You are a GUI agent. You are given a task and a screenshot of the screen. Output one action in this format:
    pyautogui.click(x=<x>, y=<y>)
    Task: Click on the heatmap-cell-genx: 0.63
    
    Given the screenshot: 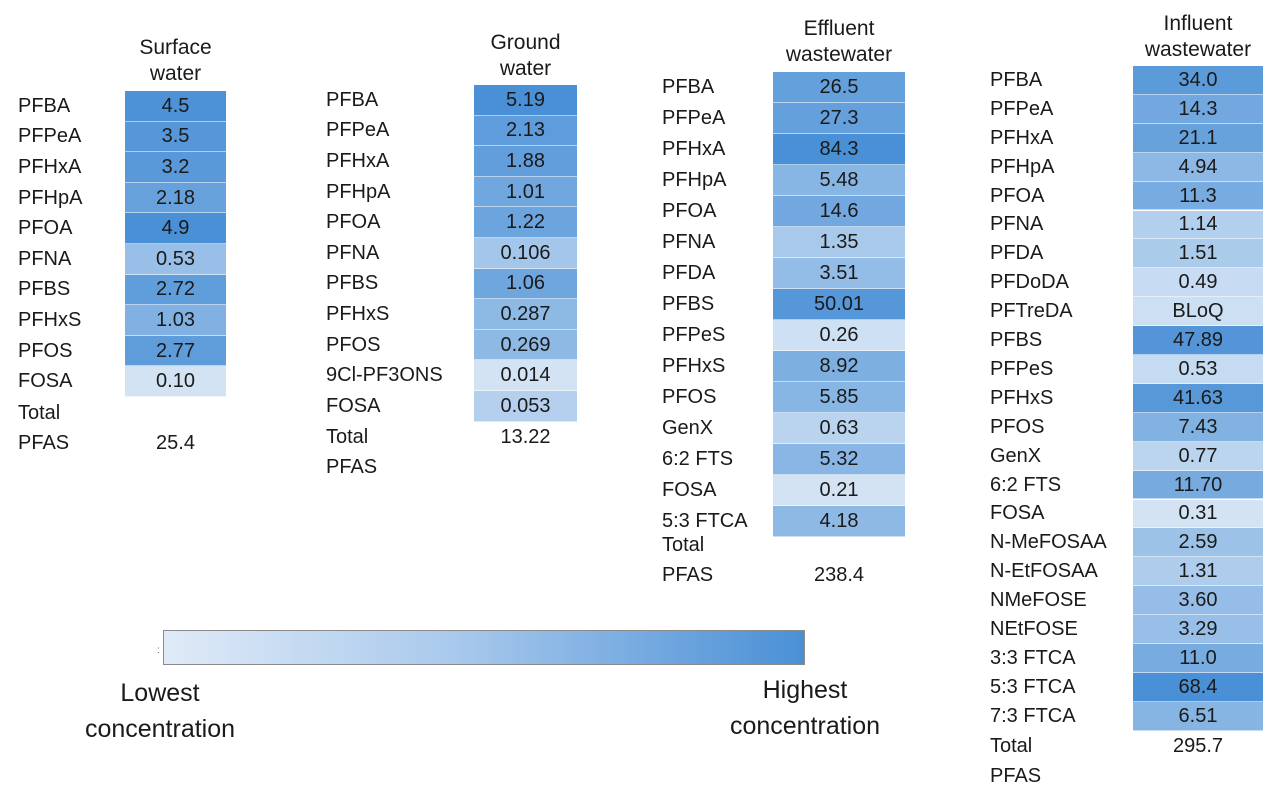 What is the action you would take?
    pyautogui.click(x=839, y=428)
    